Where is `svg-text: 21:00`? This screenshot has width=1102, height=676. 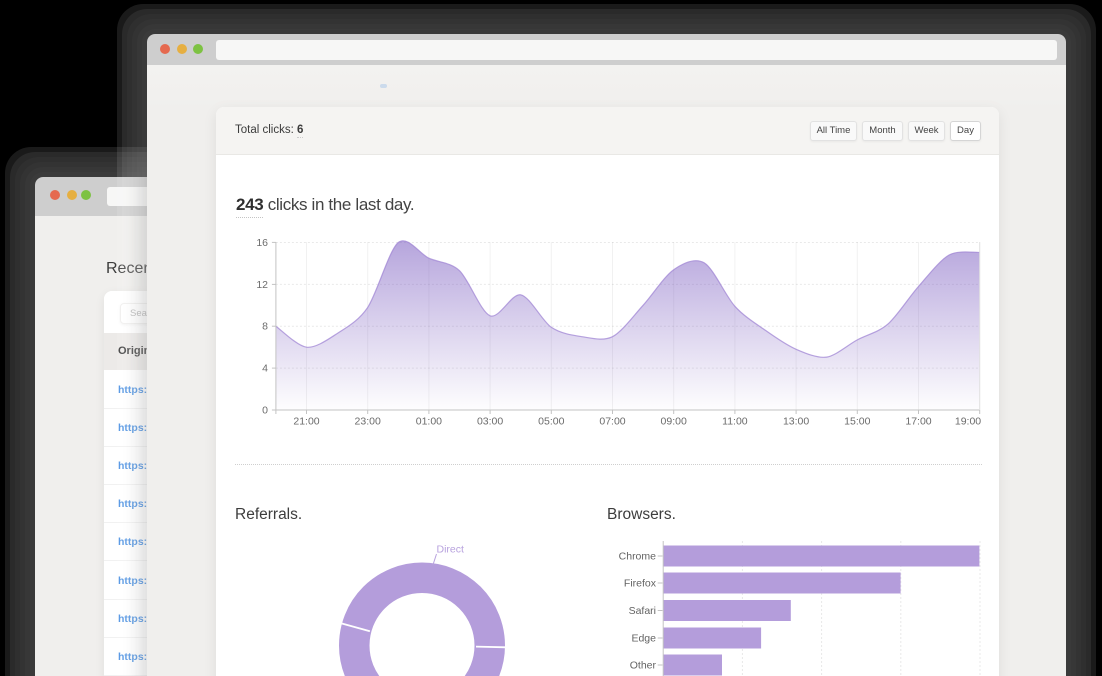 svg-text: 21:00 is located at coordinates (306, 422).